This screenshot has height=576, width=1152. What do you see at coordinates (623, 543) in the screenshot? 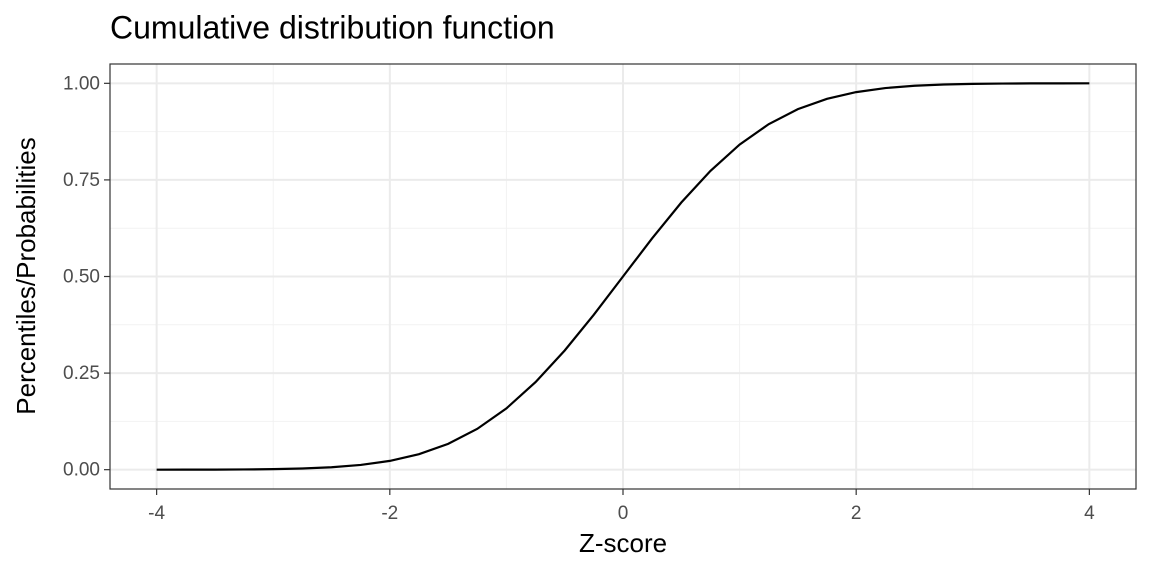
I see `x-axis-title: Z-score` at bounding box center [623, 543].